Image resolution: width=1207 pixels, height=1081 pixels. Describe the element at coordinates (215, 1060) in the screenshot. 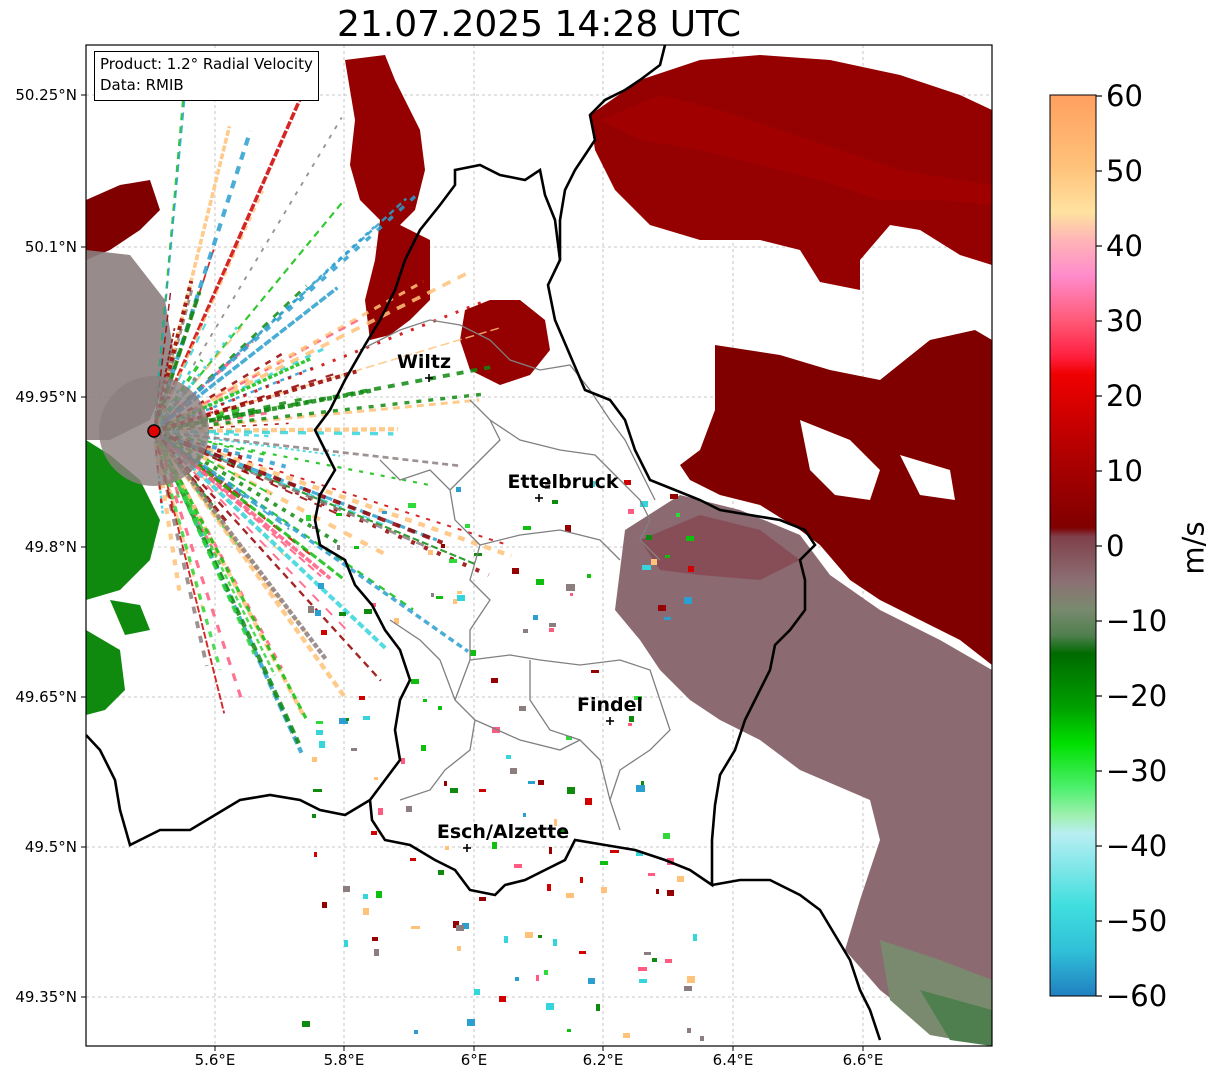

I see `lon-tick-label: 5.6°E` at that location.